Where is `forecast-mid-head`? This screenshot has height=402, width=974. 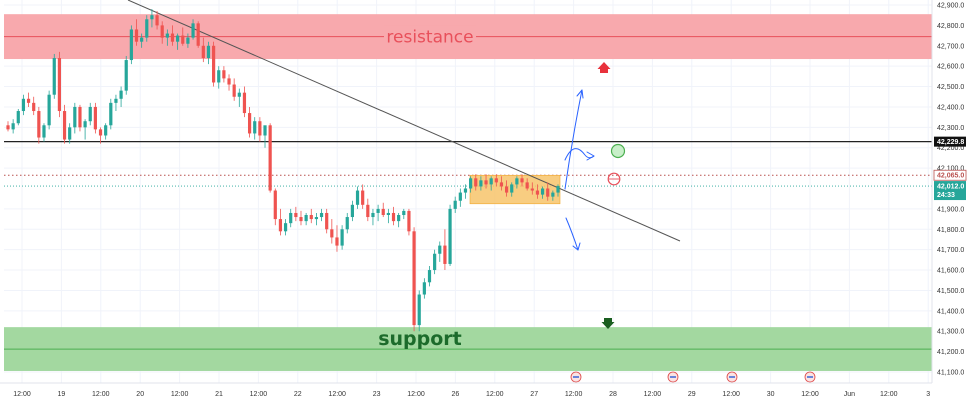
forecast-mid-head is located at coordinates (590, 156).